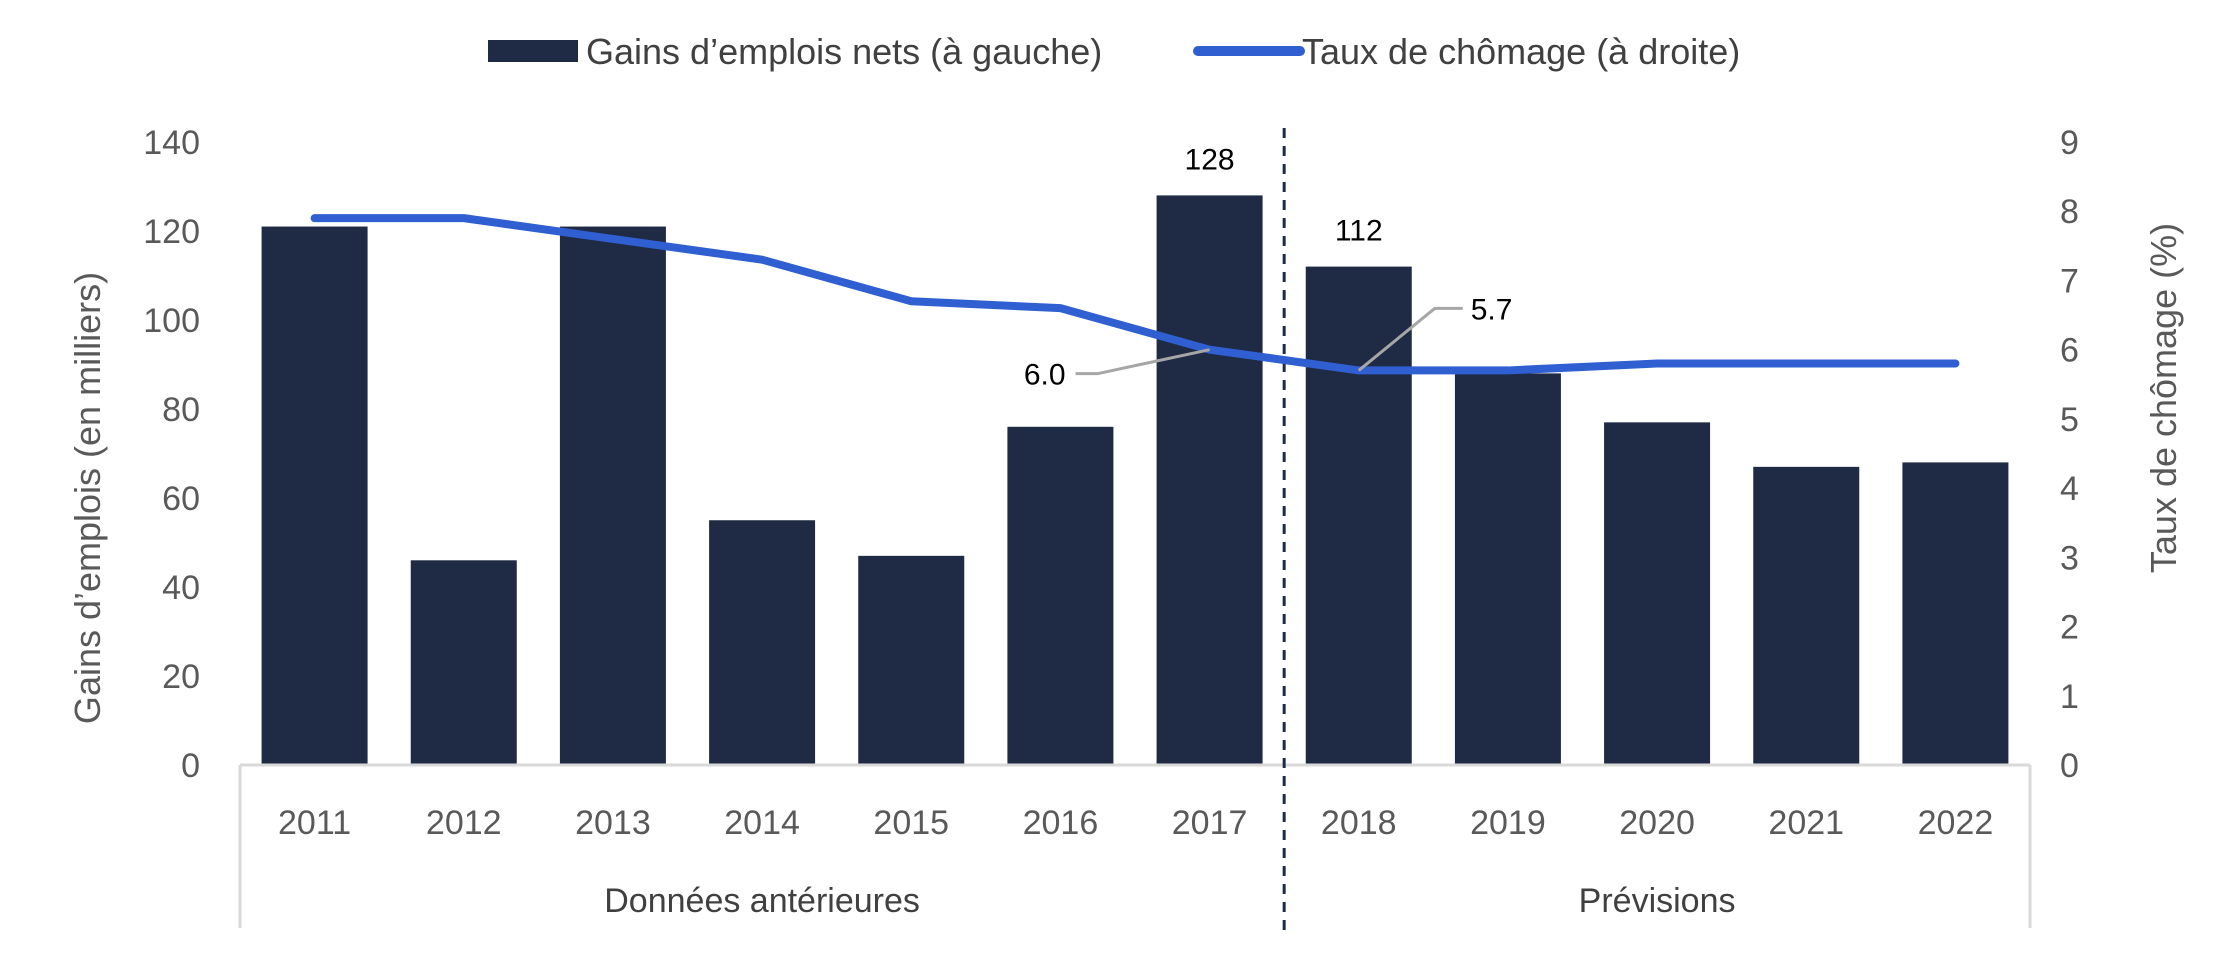 The width and height of the screenshot is (2240, 968). I want to click on right-tick-label: 9, so click(2069, 143).